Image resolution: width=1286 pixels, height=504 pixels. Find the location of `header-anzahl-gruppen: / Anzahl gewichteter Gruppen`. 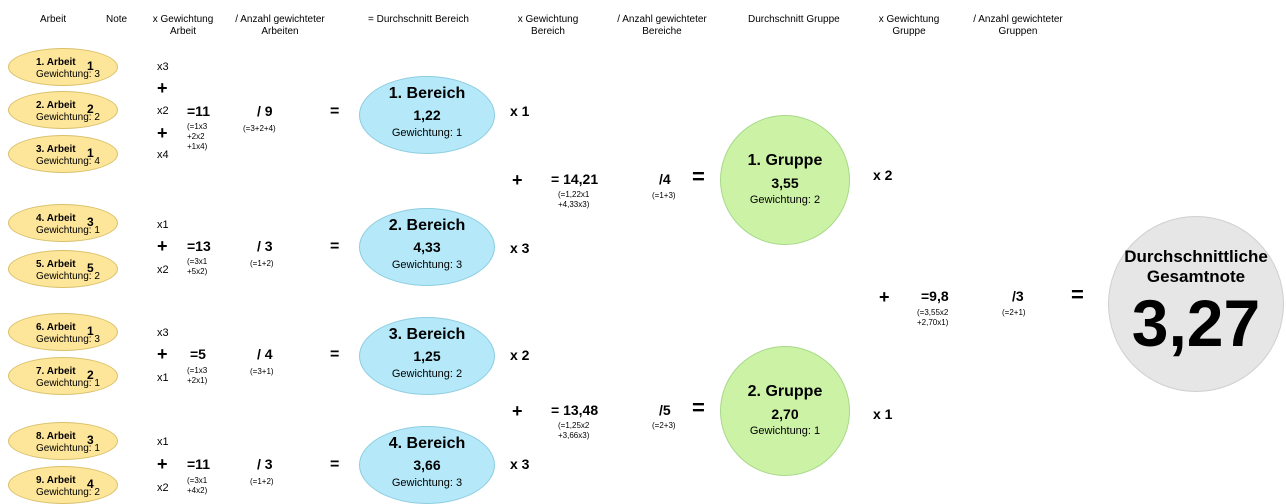

header-anzahl-gruppen: / Anzahl gewichteter Gruppen is located at coordinates (1018, 26).